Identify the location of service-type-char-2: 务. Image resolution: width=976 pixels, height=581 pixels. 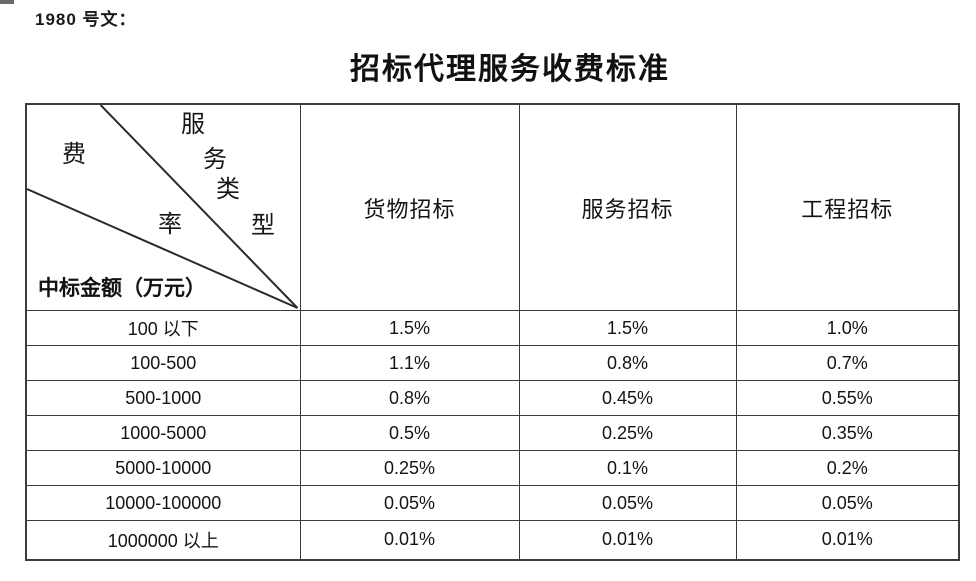
(215, 159).